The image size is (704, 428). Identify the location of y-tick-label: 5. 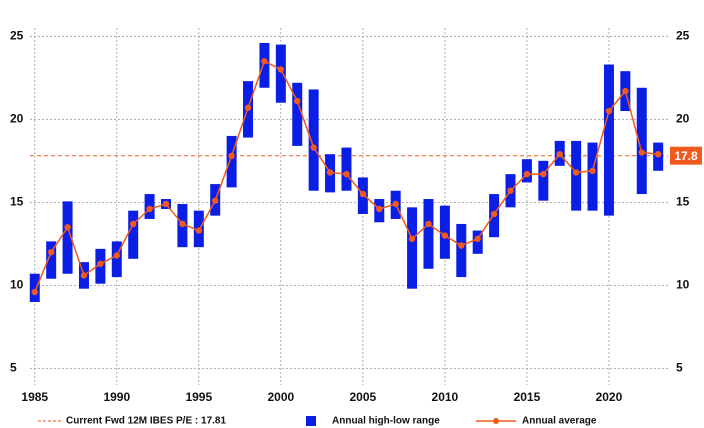
(13, 368).